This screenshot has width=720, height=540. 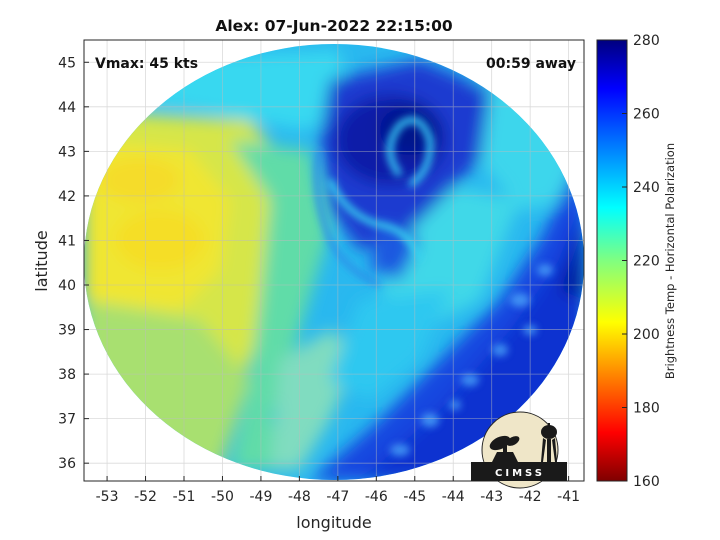 I want to click on y-axis-ticks: 36 37 38 39 40 41 42 43 44 45, so click(x=73, y=263).